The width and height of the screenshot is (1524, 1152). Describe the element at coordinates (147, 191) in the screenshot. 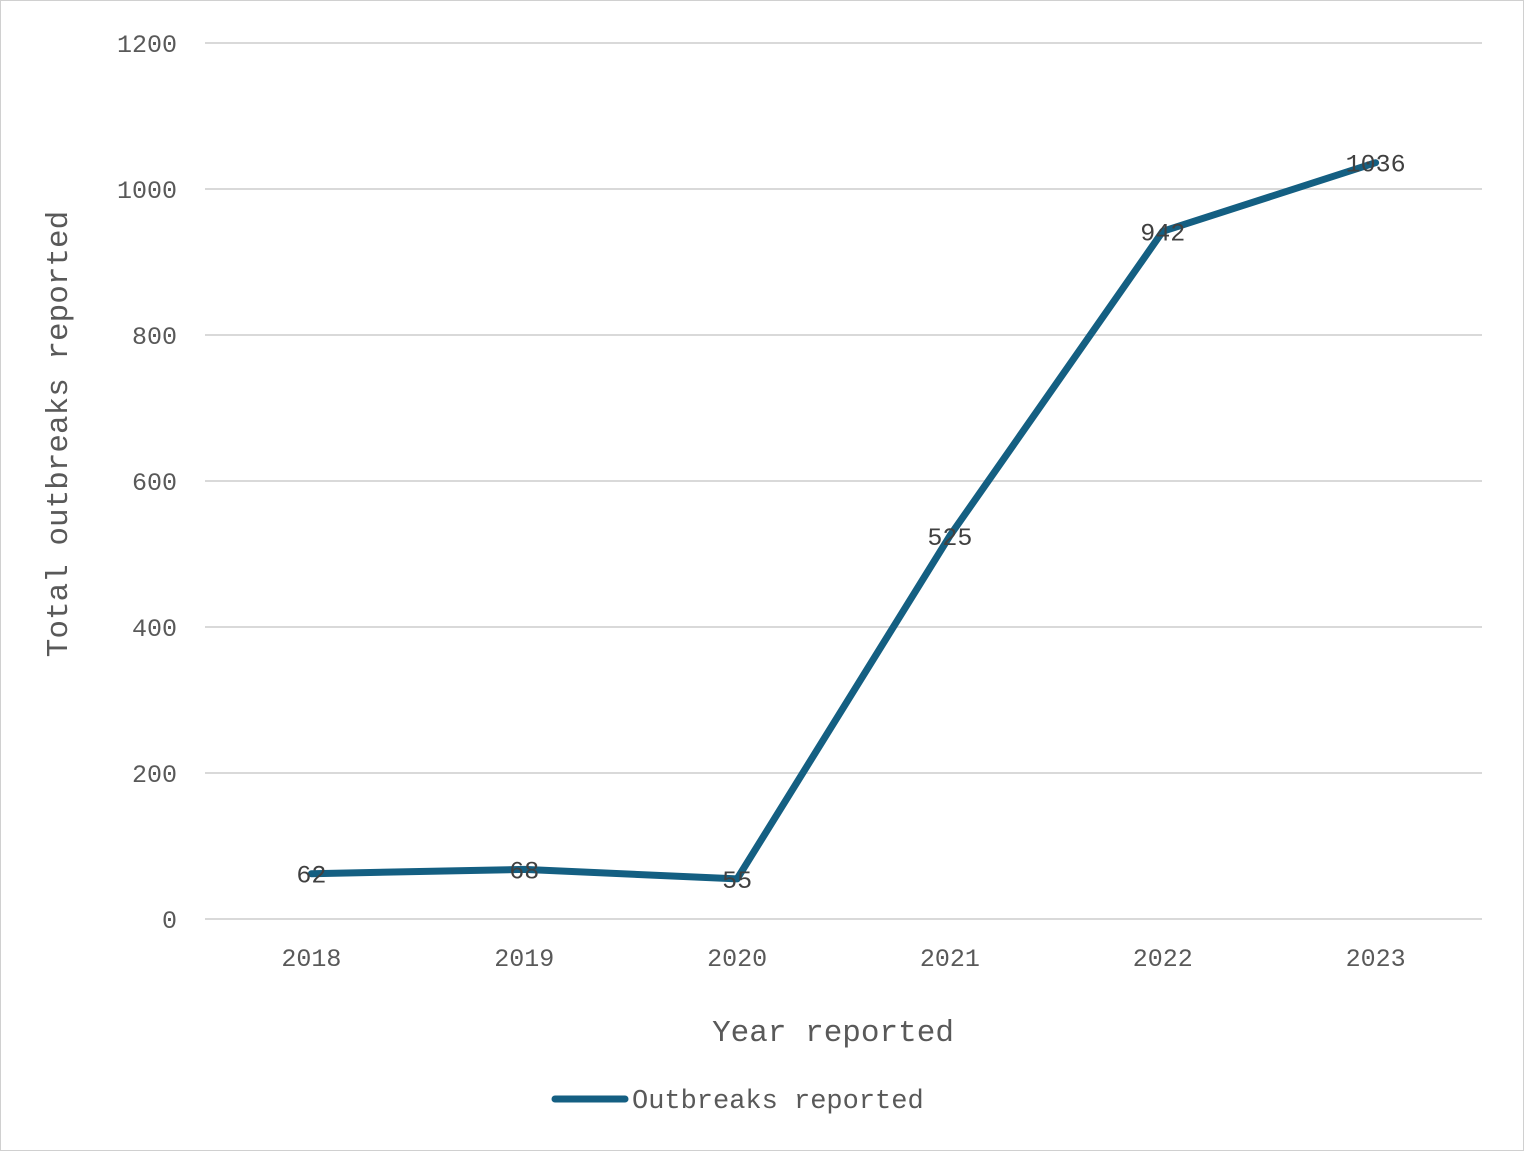

I see `y-tick-label: 1000` at that location.